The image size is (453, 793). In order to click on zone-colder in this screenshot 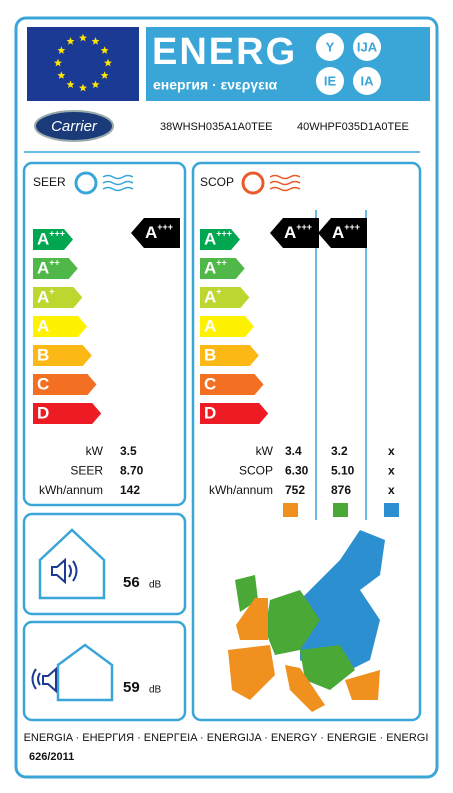, I will do `click(391, 510)`.